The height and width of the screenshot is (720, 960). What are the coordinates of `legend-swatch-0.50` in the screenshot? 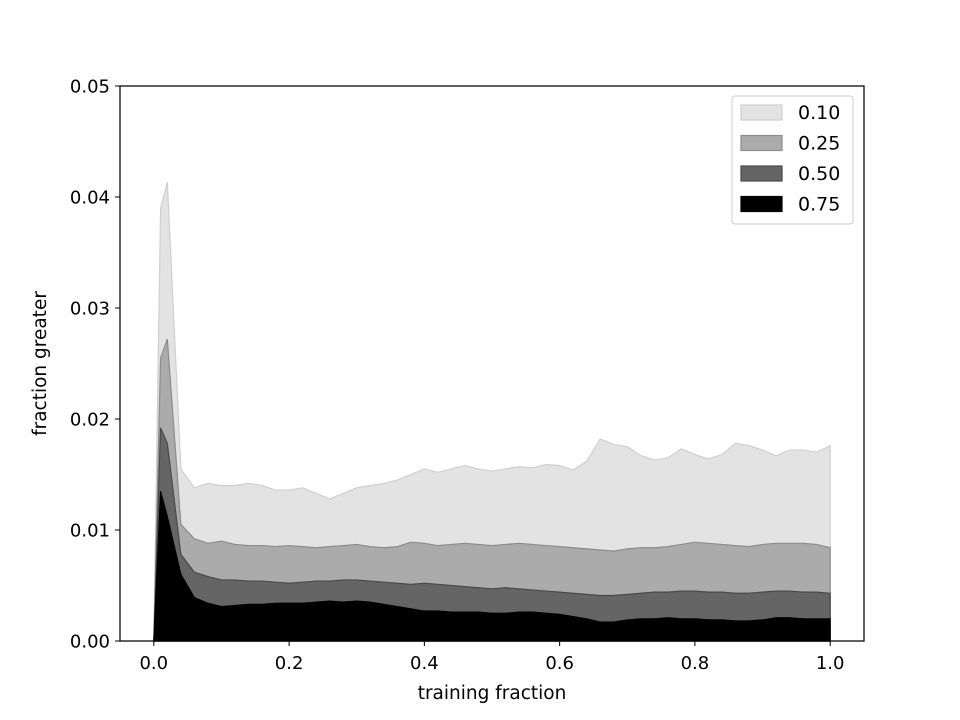 It's located at (761, 173).